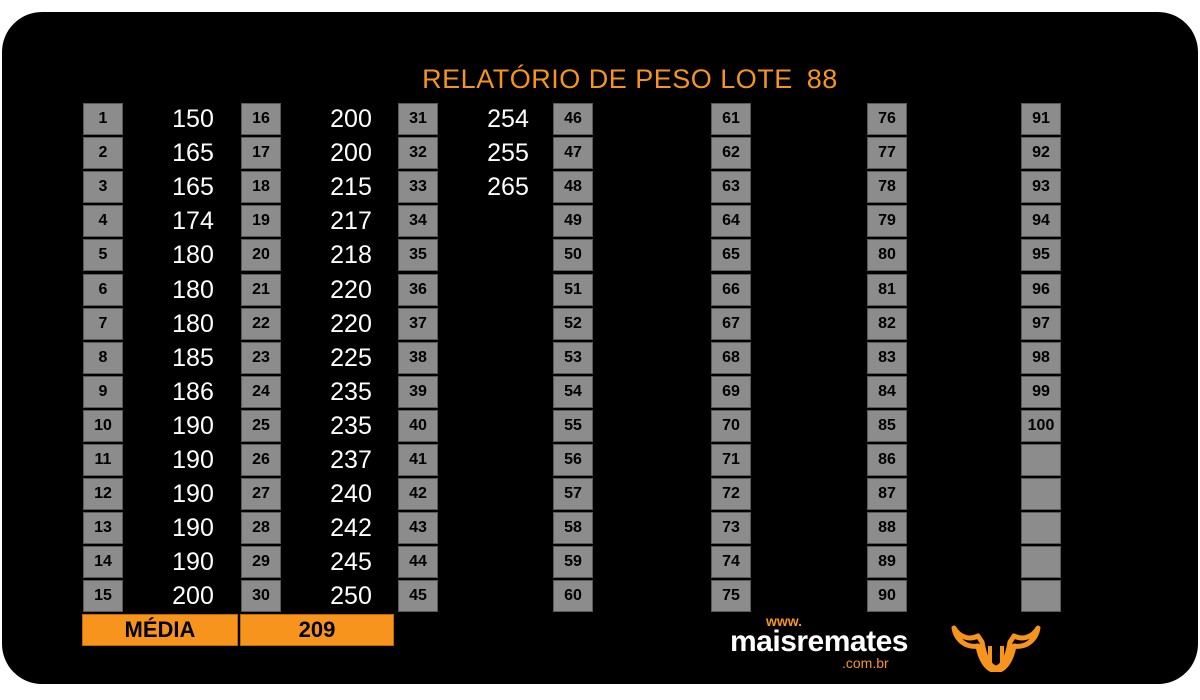 The width and height of the screenshot is (1200, 700). I want to click on animal-number-cell: 91, so click(1041, 119).